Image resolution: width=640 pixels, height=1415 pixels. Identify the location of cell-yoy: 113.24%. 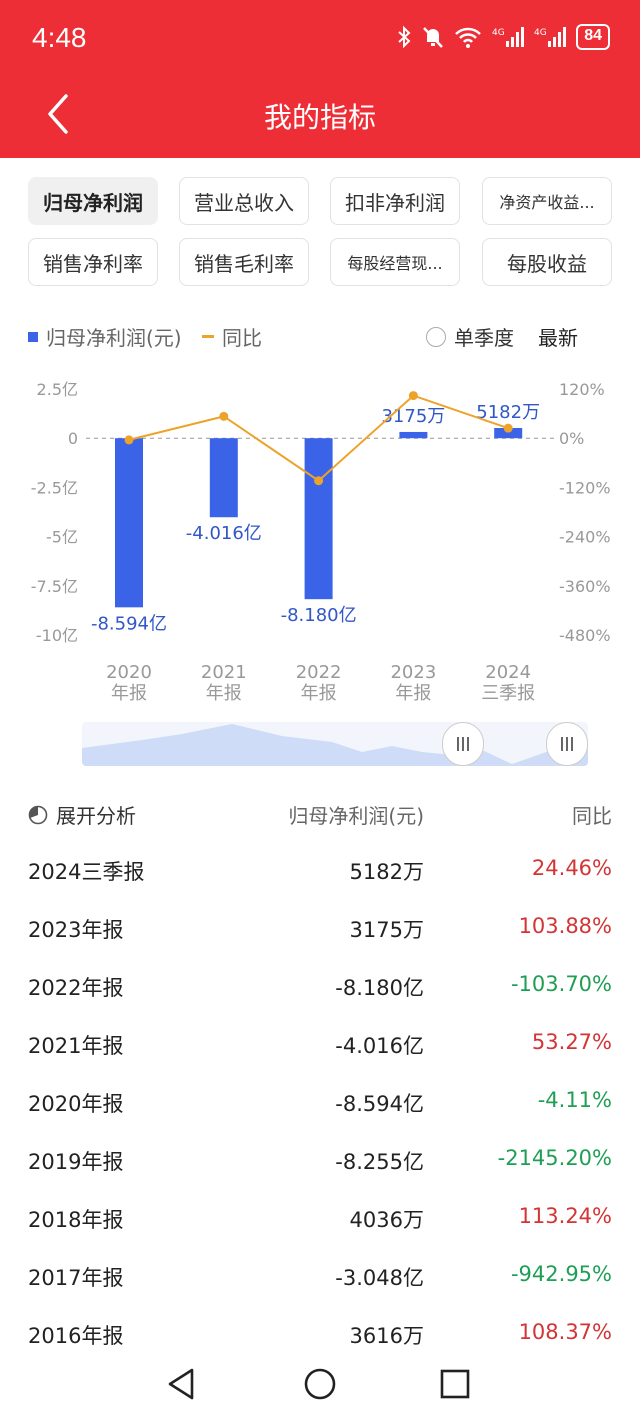
(565, 1216).